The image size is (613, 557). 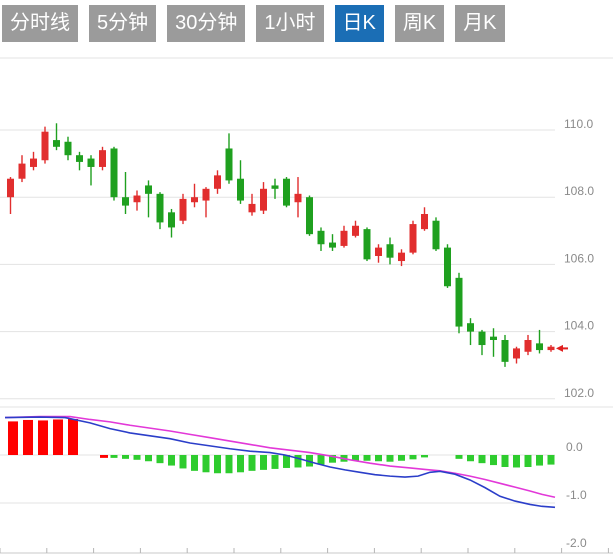 I want to click on macd-axis-label: -1.0, so click(x=576, y=495).